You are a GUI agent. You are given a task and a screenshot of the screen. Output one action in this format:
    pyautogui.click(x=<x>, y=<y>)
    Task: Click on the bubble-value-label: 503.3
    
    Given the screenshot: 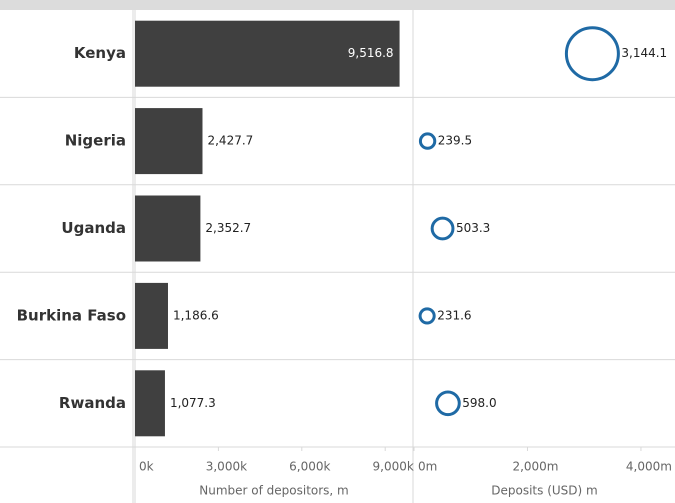 What is the action you would take?
    pyautogui.click(x=473, y=228)
    